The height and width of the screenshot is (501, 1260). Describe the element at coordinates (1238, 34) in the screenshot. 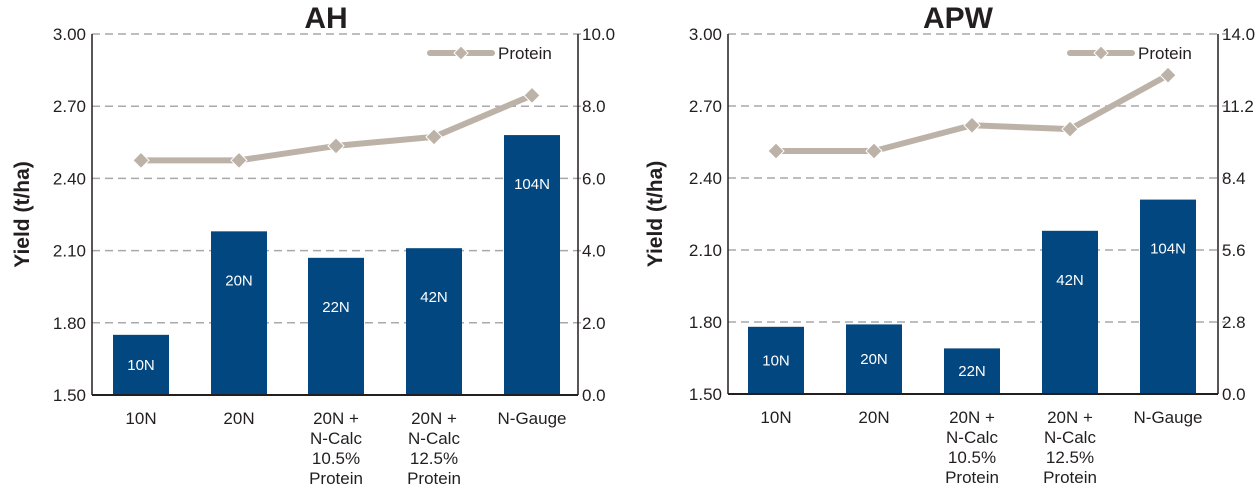

I see `y2-tick-label: 14.0` at that location.